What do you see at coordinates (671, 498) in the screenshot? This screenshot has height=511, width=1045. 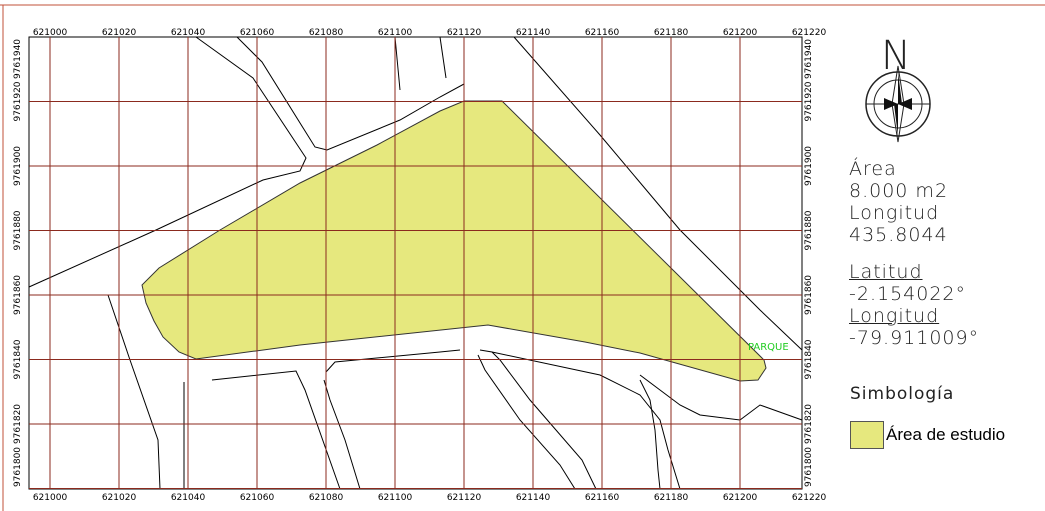 I see `x-tick-label-bottom: 621180` at bounding box center [671, 498].